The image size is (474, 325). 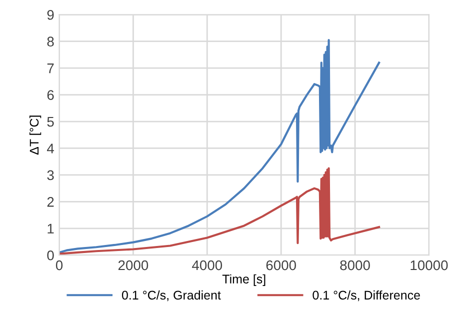 What do you see at coordinates (207, 265) in the screenshot?
I see `x-tick-label: 4000` at bounding box center [207, 265].